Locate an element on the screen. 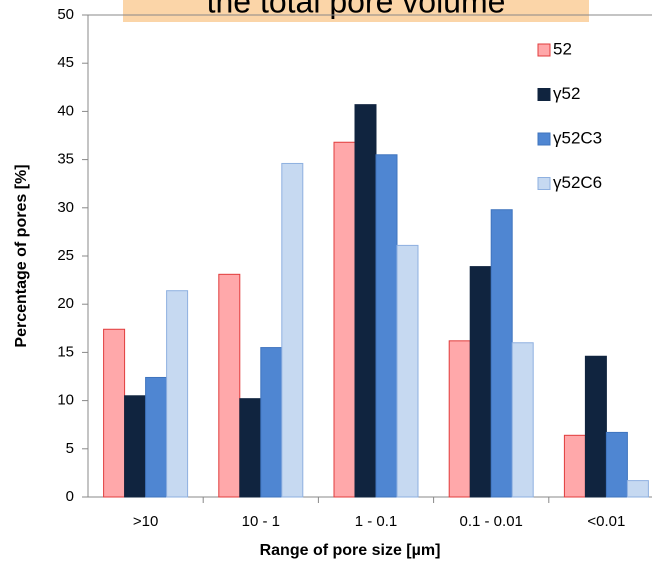 The height and width of the screenshot is (565, 652). x-tick-label: >10 is located at coordinates (145, 521).